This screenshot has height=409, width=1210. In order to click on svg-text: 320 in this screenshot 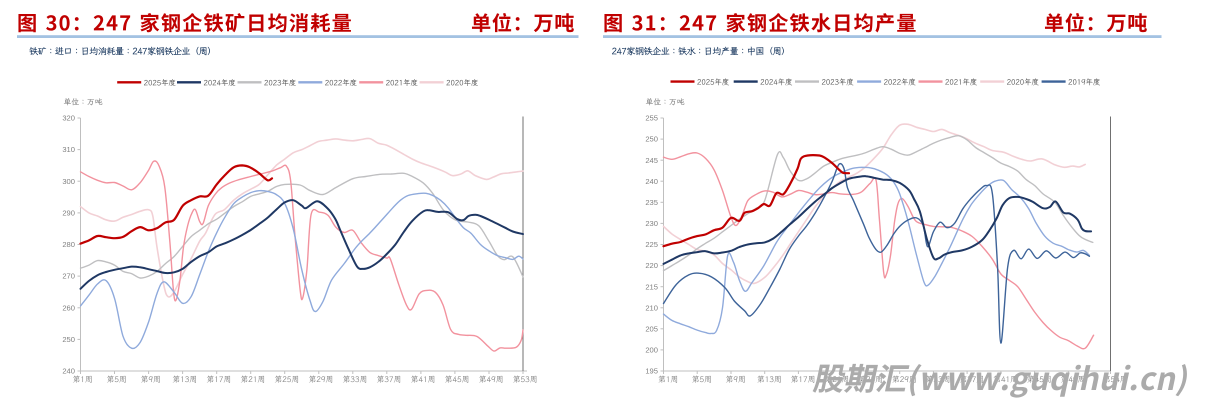, I will do `click(68, 118)`.